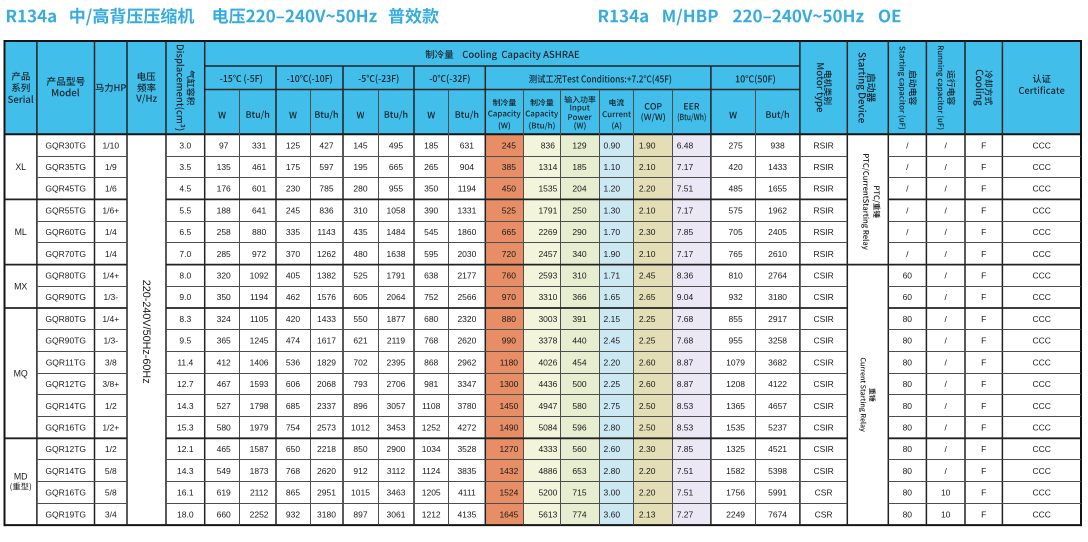 The height and width of the screenshot is (542, 1088). I want to click on svg-text: 1/6+, so click(110, 210).